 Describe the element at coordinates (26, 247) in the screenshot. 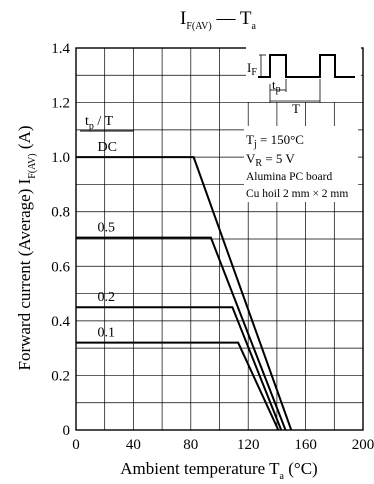

I see `y-axis-label: Forward current (Average) IF(AV) (A)` at that location.